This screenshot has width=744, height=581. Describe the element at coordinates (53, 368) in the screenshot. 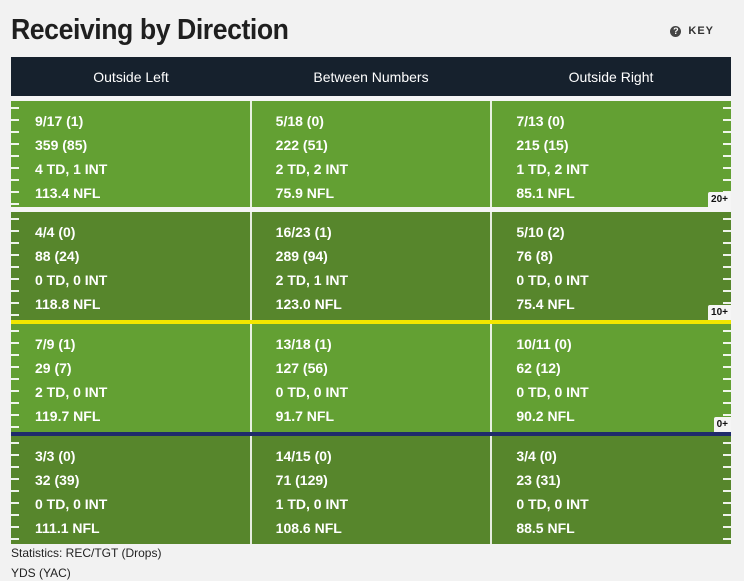

I see `yds-yac: 29 (7)` at that location.